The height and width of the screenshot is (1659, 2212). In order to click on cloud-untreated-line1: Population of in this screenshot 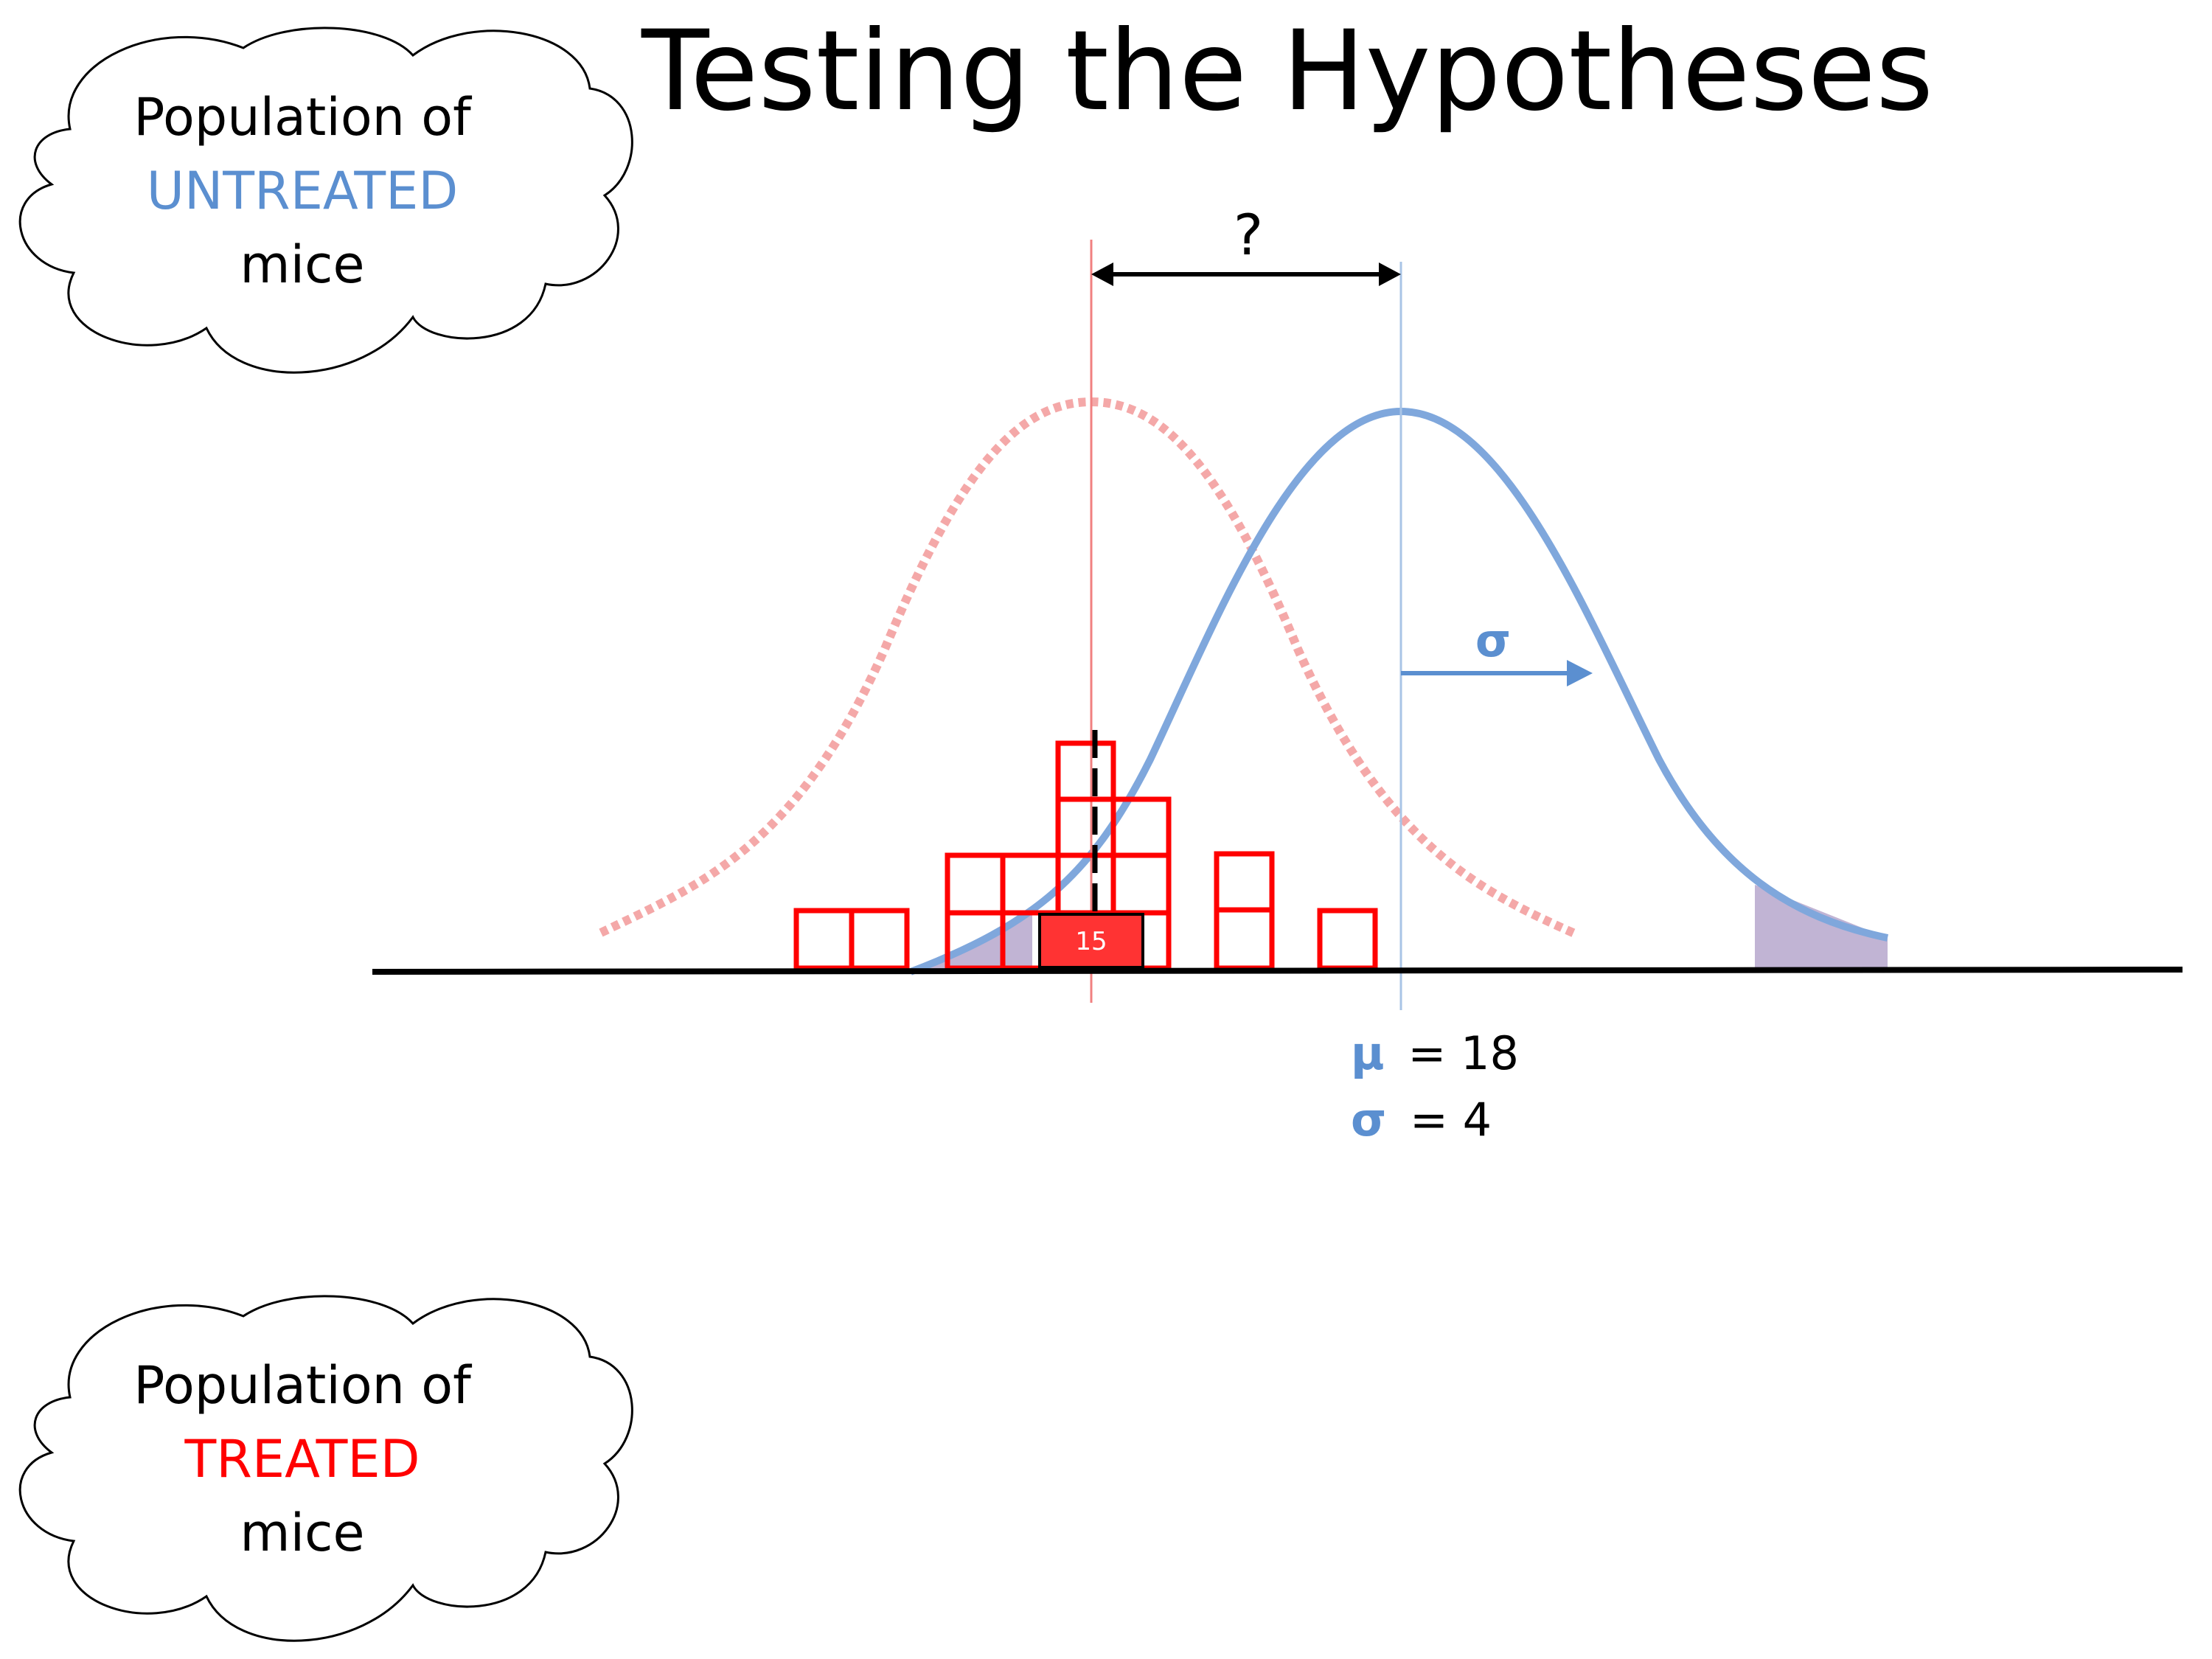, I will do `click(302, 117)`.